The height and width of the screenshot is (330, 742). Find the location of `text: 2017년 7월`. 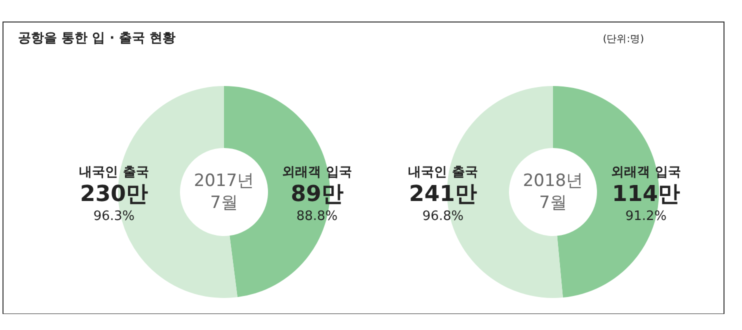

text: 2017년 7월 is located at coordinates (224, 192).